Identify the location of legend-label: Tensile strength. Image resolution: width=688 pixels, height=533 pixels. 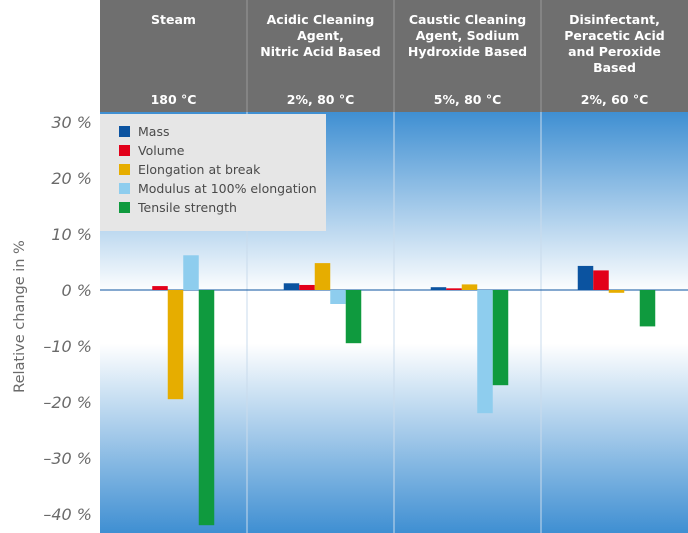
(187, 207).